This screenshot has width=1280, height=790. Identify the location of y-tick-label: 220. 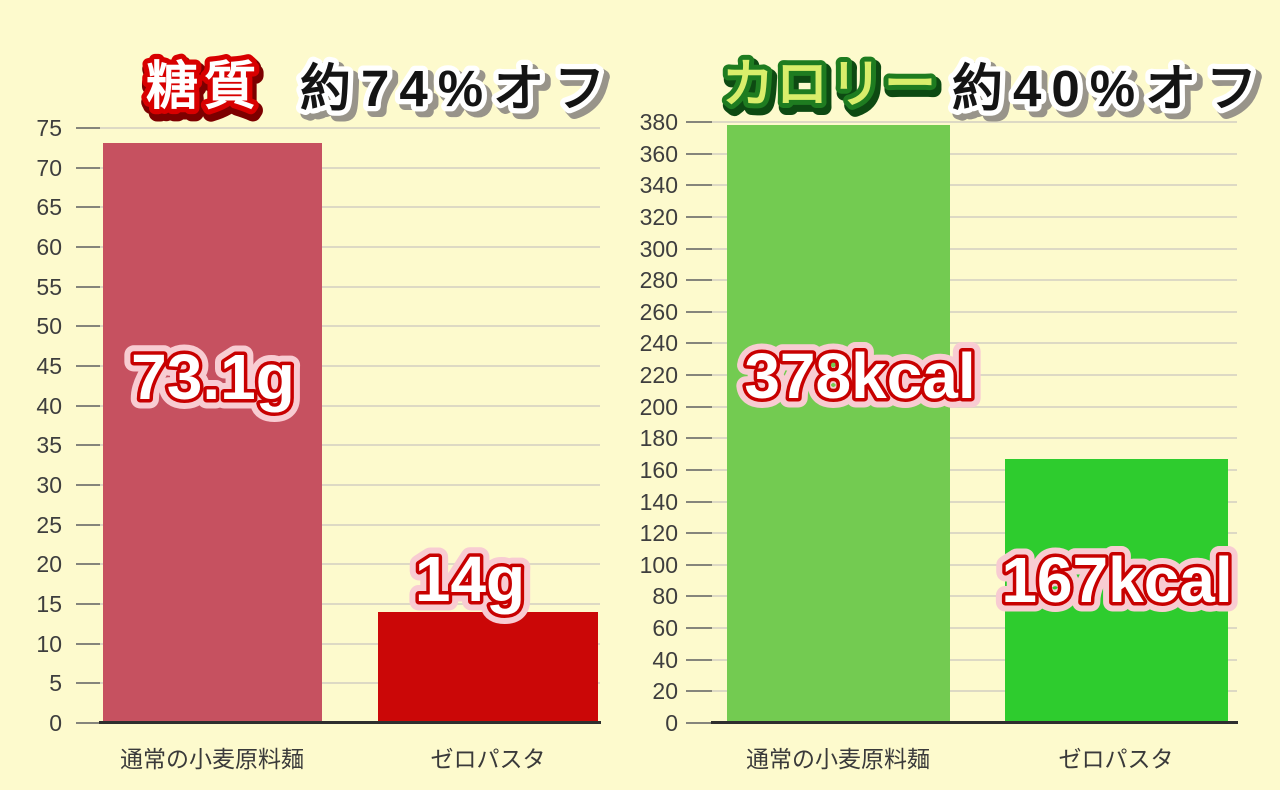
(658, 375).